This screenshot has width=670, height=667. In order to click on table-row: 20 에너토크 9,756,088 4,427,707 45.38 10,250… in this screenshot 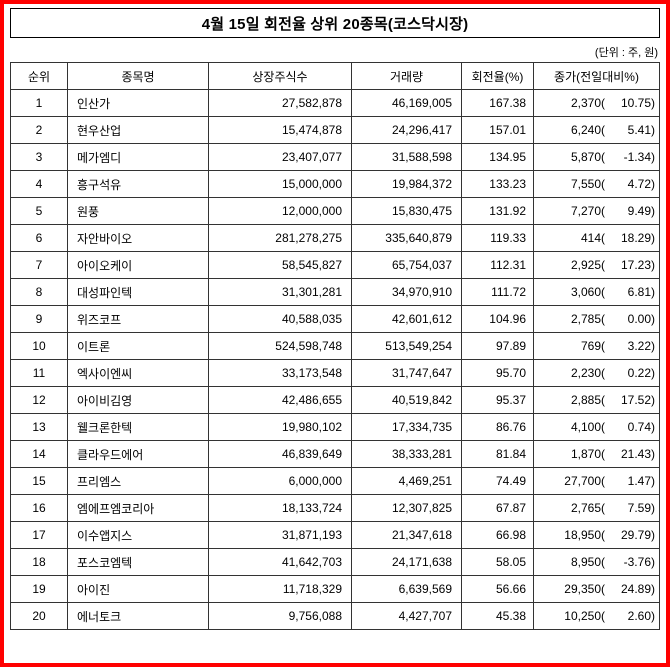, I will do `click(335, 616)`.